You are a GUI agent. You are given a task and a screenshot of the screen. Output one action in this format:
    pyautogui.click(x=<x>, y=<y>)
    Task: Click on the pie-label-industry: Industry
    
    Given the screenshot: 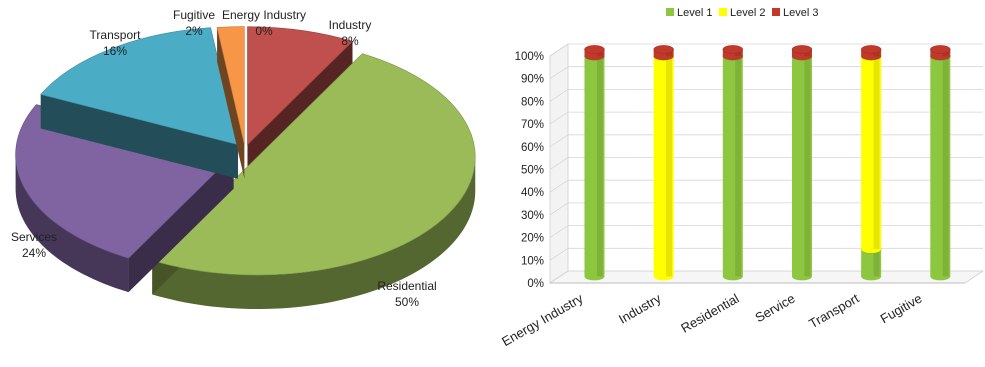 What is the action you would take?
    pyautogui.click(x=350, y=25)
    